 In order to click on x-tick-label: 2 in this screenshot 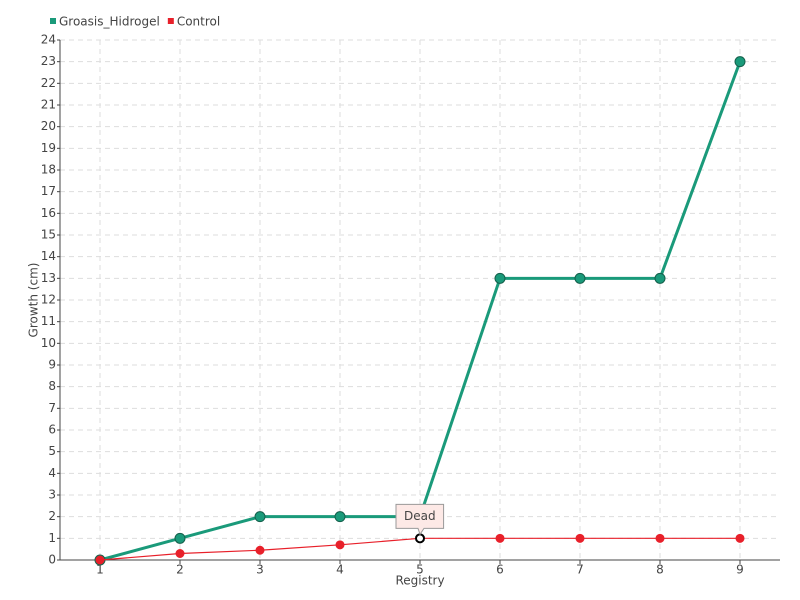, I will do `click(180, 570)`.